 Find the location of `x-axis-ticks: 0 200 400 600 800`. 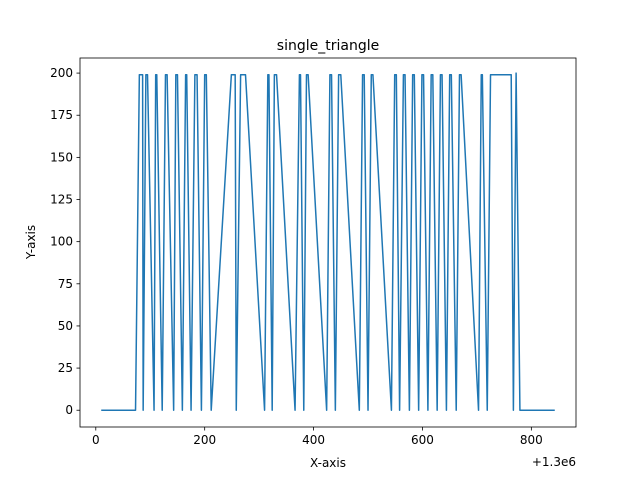

x-axis-ticks: 0 200 400 600 800 is located at coordinates (317, 437).